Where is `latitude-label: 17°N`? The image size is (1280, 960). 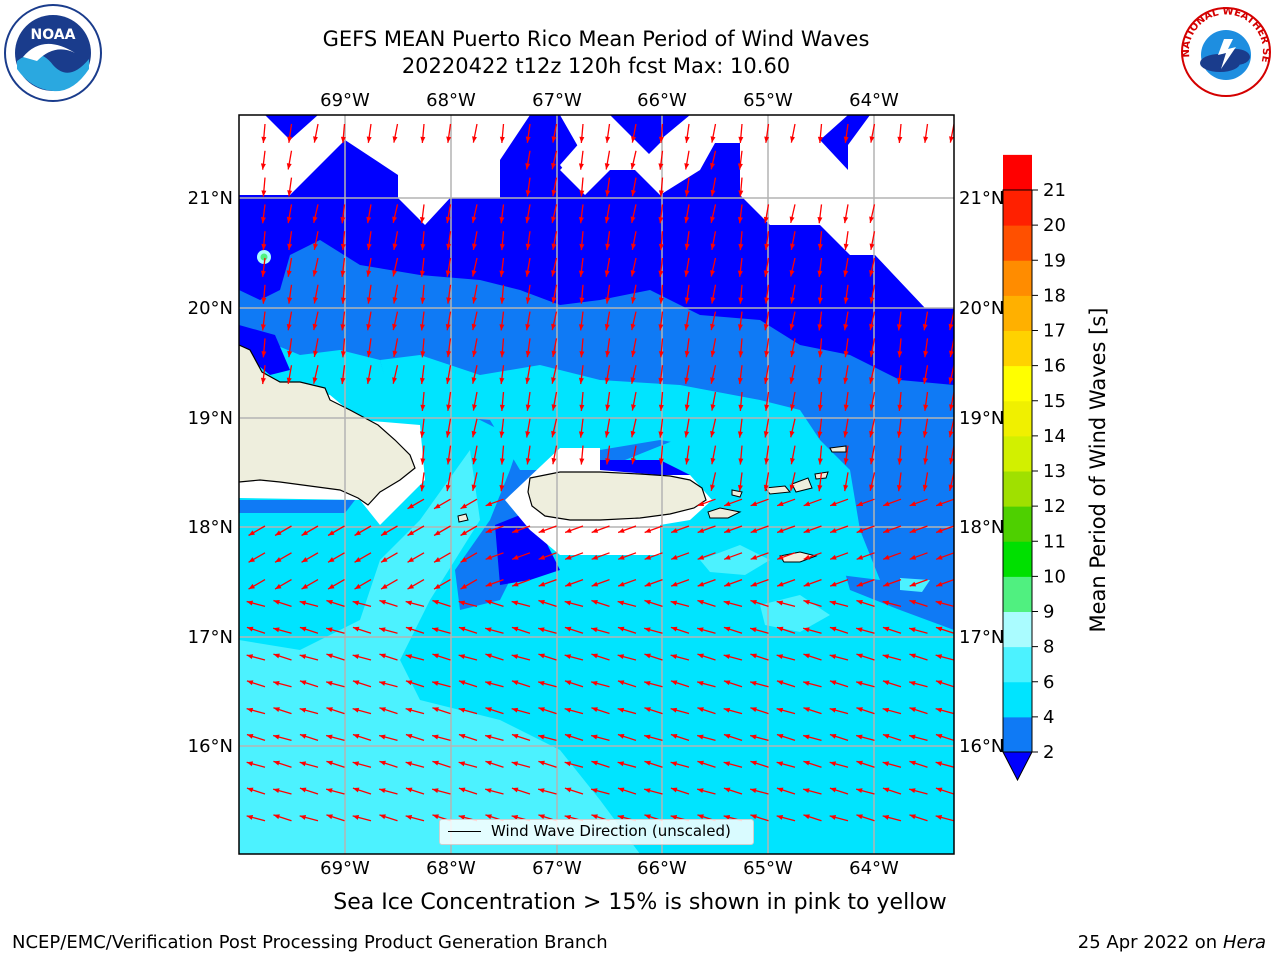
latitude-label: 17°N is located at coordinates (981, 637).